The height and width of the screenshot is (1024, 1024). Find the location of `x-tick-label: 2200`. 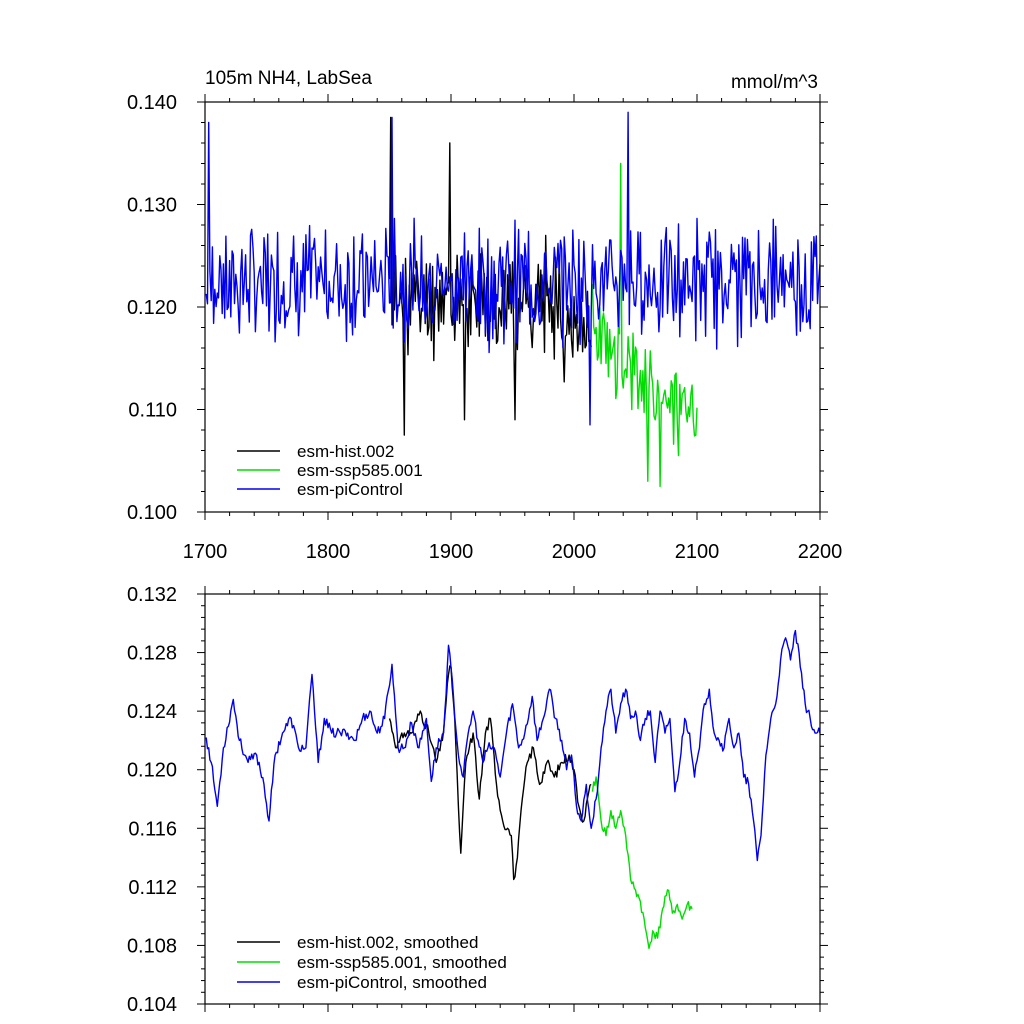

x-tick-label: 2200 is located at coordinates (820, 552).